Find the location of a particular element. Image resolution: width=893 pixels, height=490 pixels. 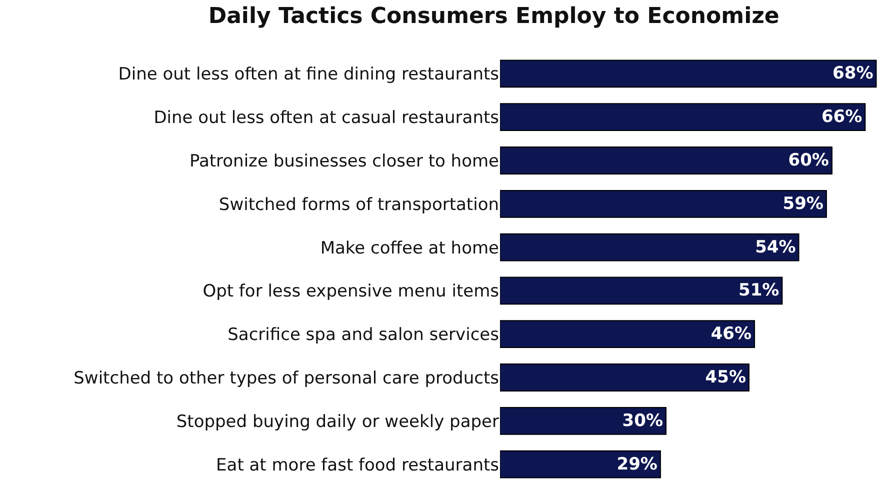

y-tick-label: Switched to other types of personal care products is located at coordinates (287, 378).